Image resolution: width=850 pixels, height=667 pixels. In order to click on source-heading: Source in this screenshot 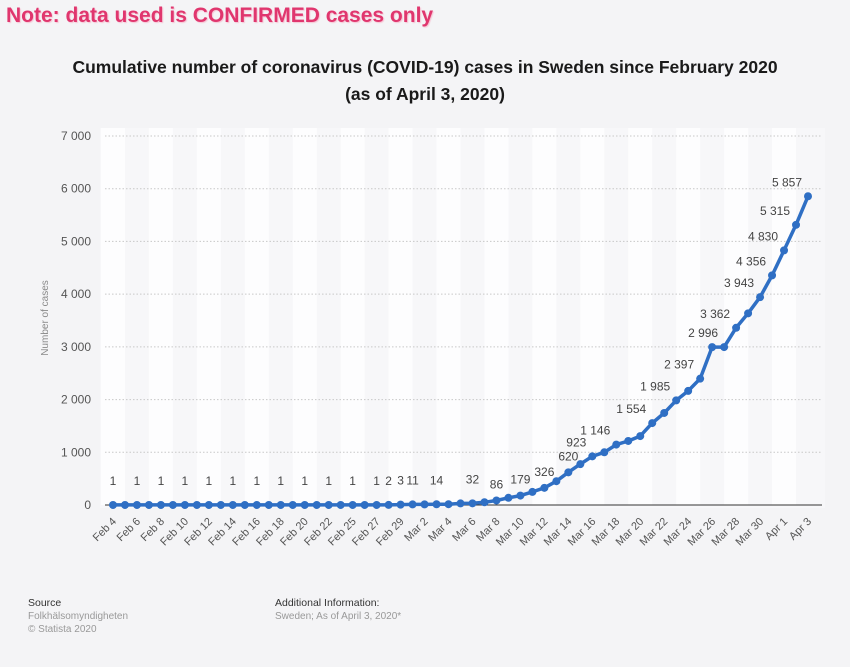, I will do `click(45, 603)`.